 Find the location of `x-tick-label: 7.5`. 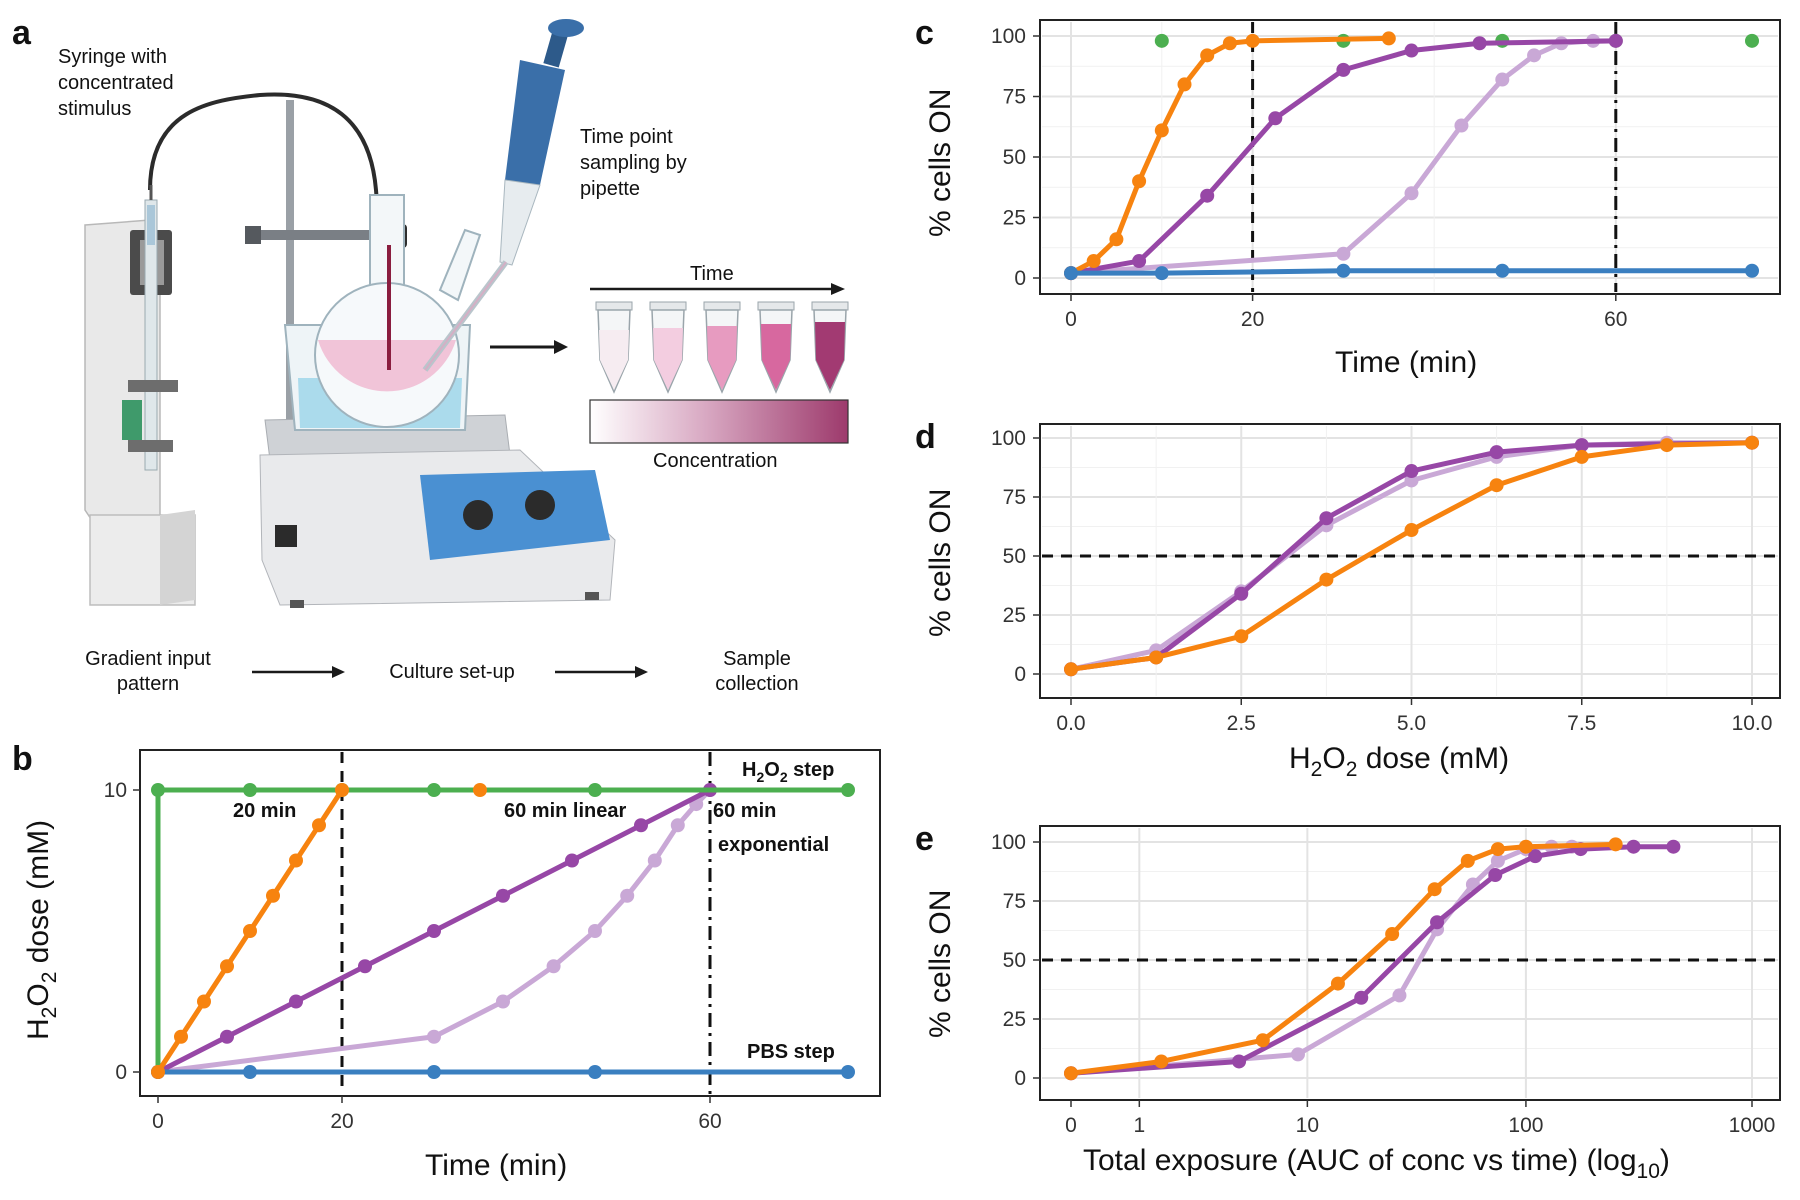

x-tick-label: 7.5 is located at coordinates (1581, 723).